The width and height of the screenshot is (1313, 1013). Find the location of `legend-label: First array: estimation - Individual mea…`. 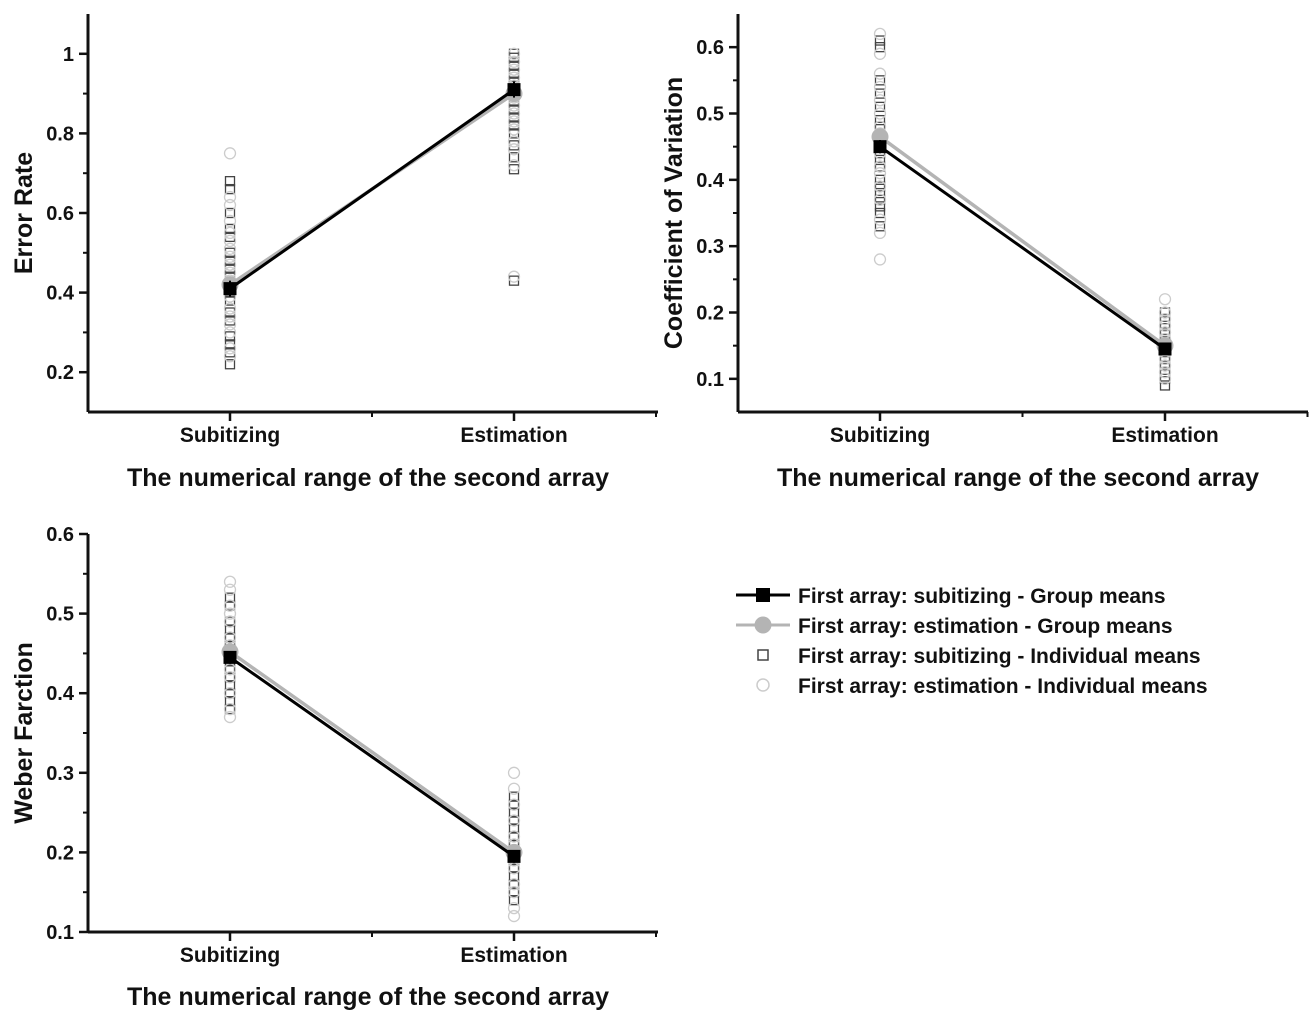

legend-label: First array: estimation - Individual mea… is located at coordinates (1003, 686).